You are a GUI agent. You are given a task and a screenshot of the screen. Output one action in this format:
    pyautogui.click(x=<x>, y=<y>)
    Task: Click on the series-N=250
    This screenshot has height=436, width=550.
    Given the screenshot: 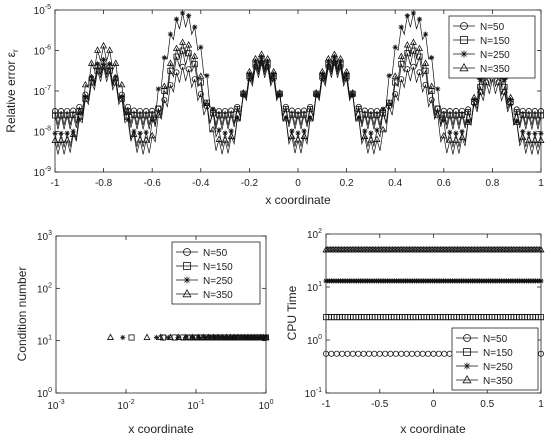 What is the action you would take?
    pyautogui.click(x=433, y=281)
    